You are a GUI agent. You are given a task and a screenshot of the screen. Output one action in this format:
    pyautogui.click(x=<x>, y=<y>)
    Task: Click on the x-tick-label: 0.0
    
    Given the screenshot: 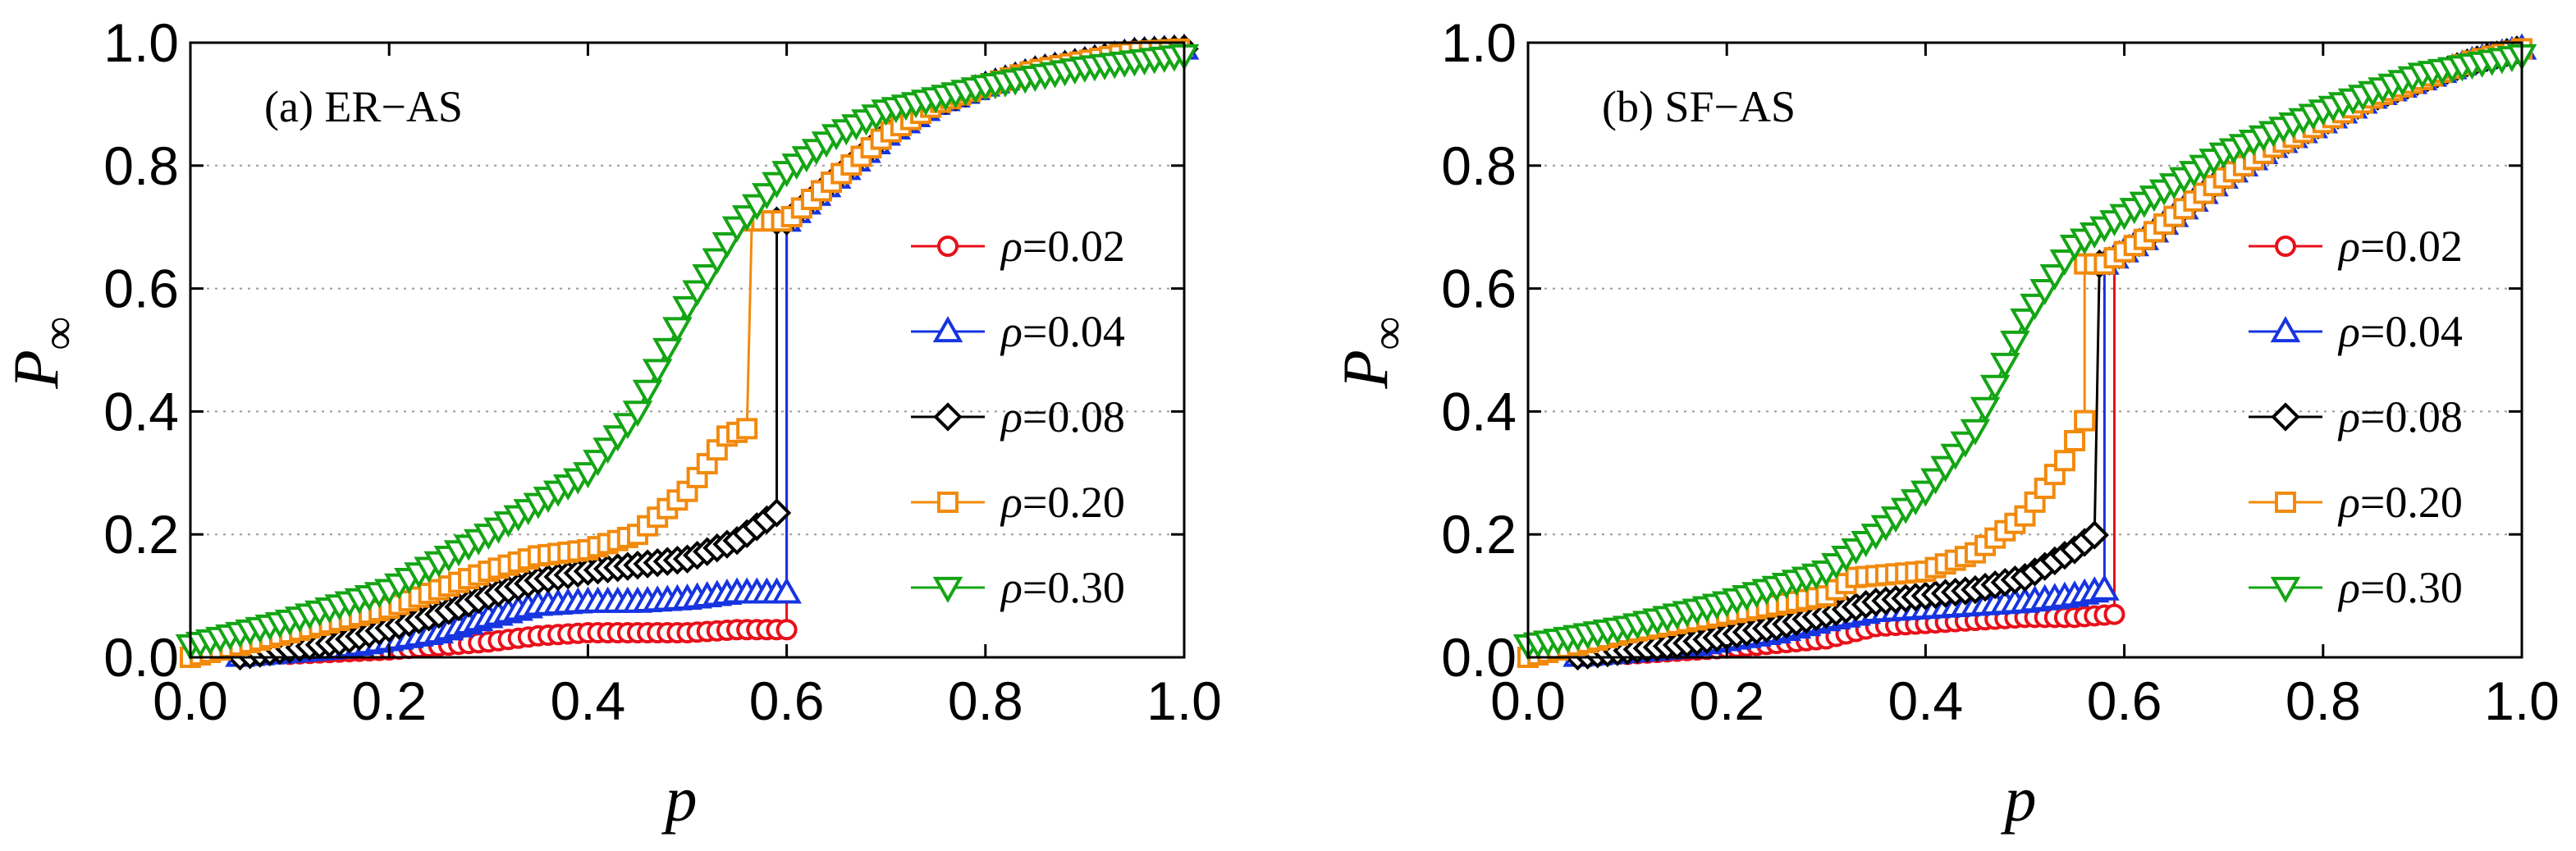 What is the action you would take?
    pyautogui.click(x=190, y=700)
    